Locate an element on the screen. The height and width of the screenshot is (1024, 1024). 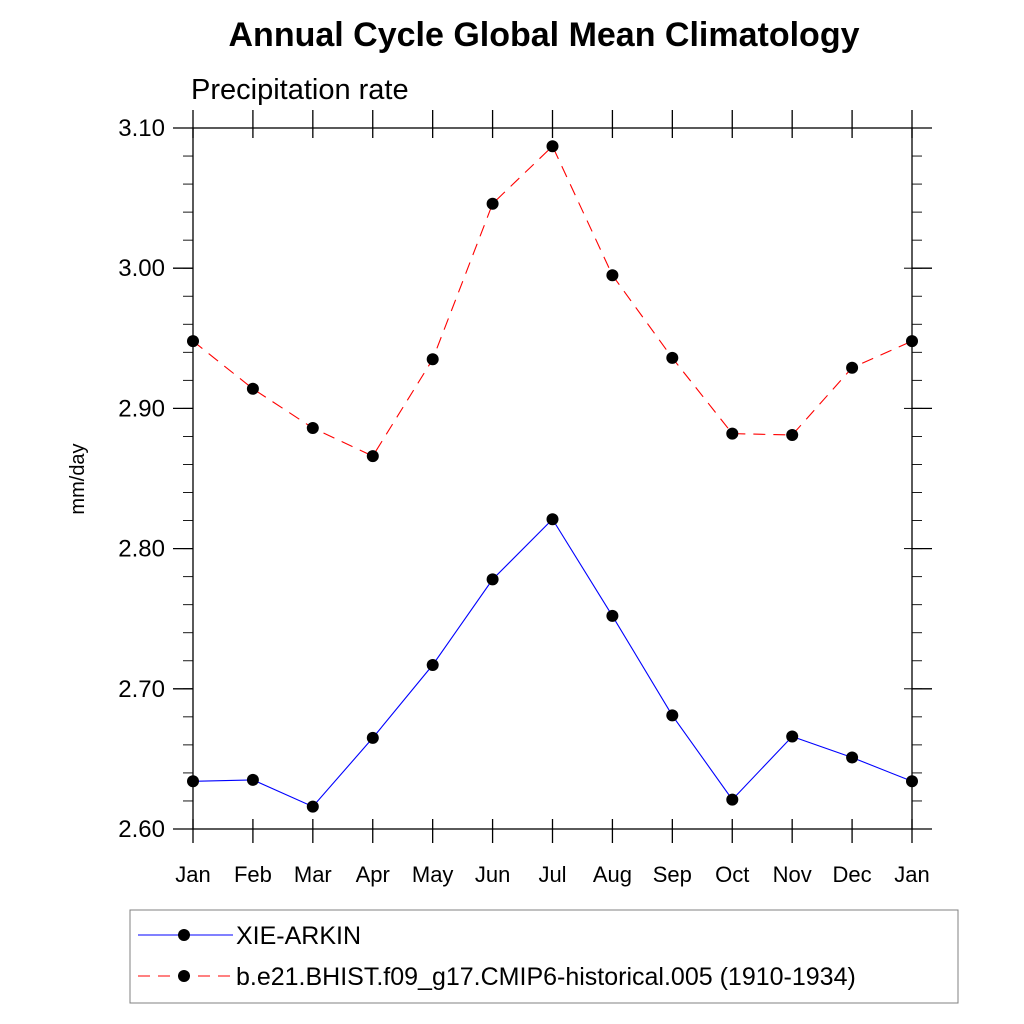
xtick-label-12: Jan is located at coordinates (911, 874).